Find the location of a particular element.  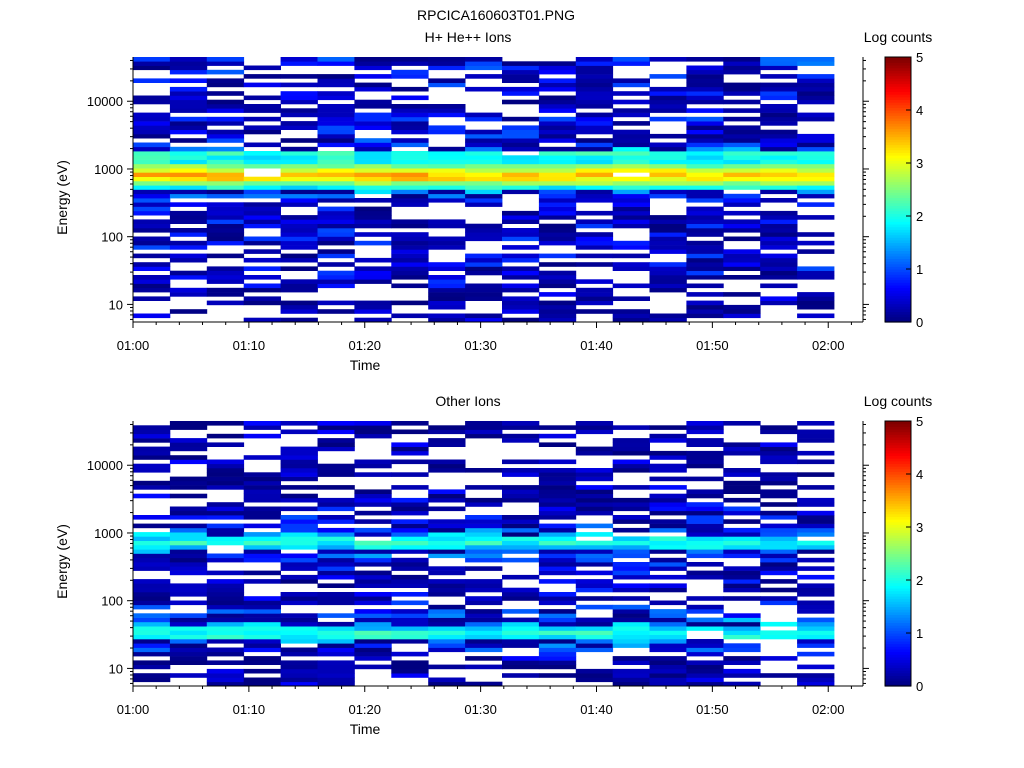

colorbar-tick-label: 5 is located at coordinates (919, 421).